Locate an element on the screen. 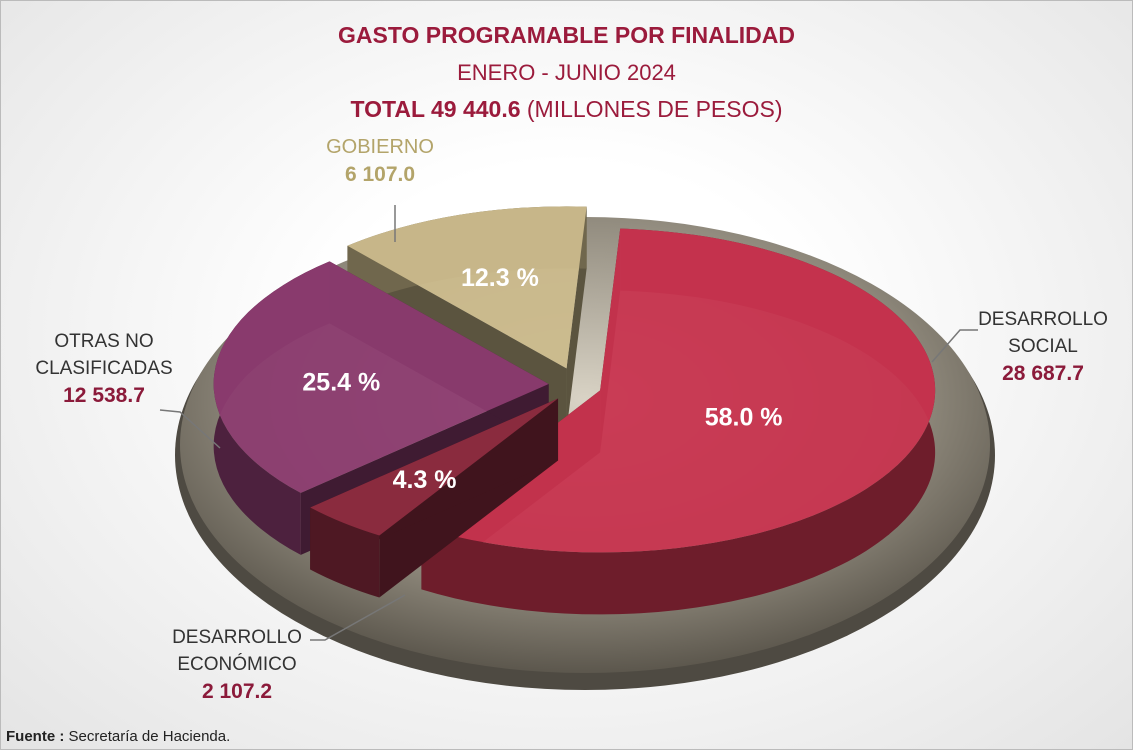 The width and height of the screenshot is (1133, 750). chart-title: GASTO PROGRAMABLE POR FINALIDAD is located at coordinates (566, 35).